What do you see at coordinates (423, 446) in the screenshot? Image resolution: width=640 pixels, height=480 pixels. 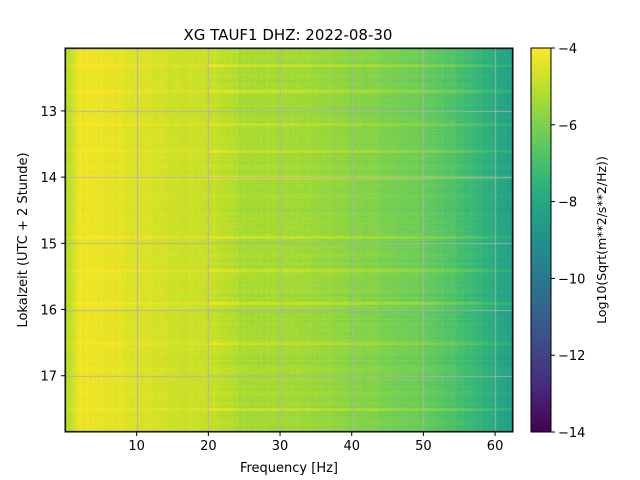 I see `x-tick-label: 50` at bounding box center [423, 446].